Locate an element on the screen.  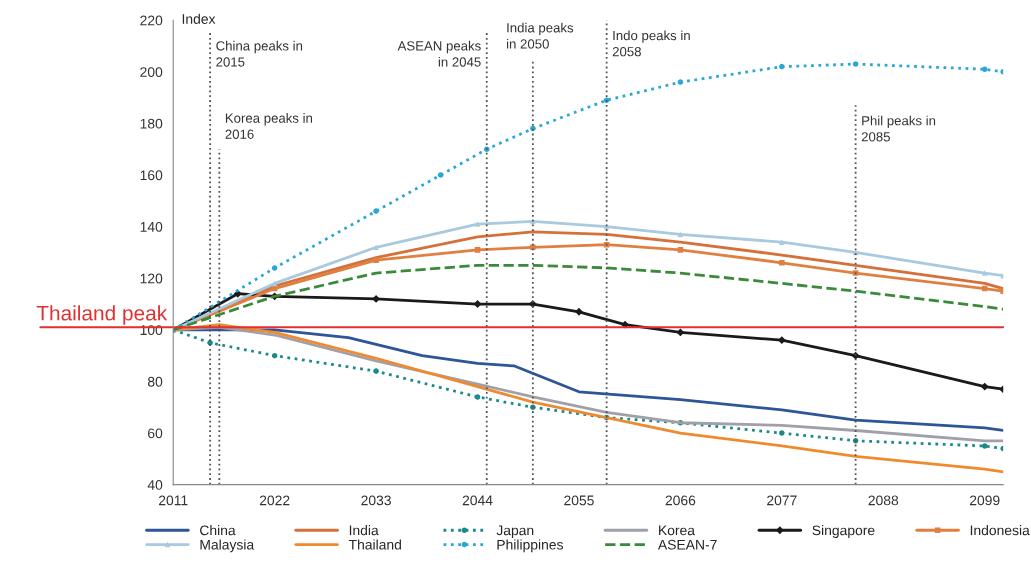
y-axis-title: Index is located at coordinates (199, 18).